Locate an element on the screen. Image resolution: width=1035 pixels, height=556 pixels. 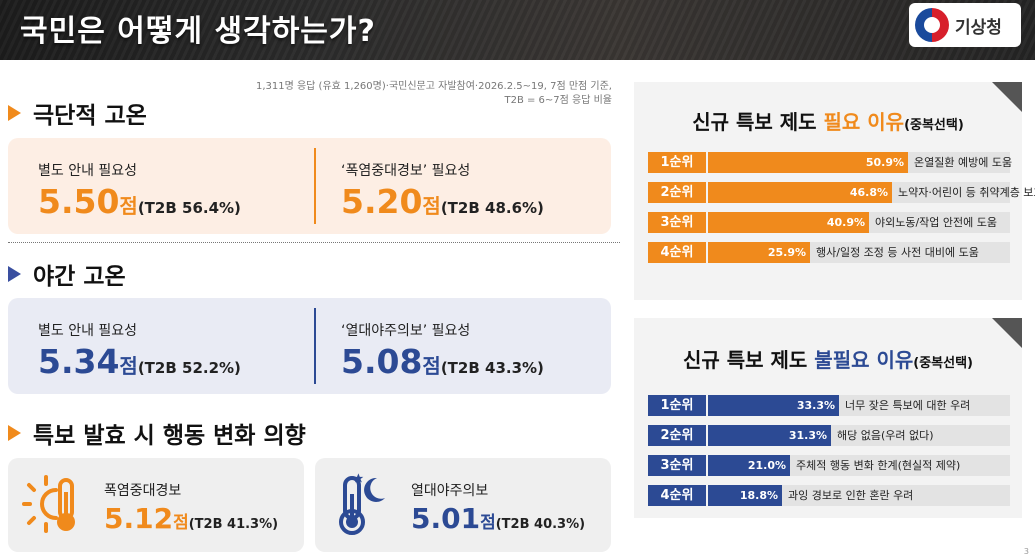
t2b-value: (T2B 41.3%) is located at coordinates (233, 524).